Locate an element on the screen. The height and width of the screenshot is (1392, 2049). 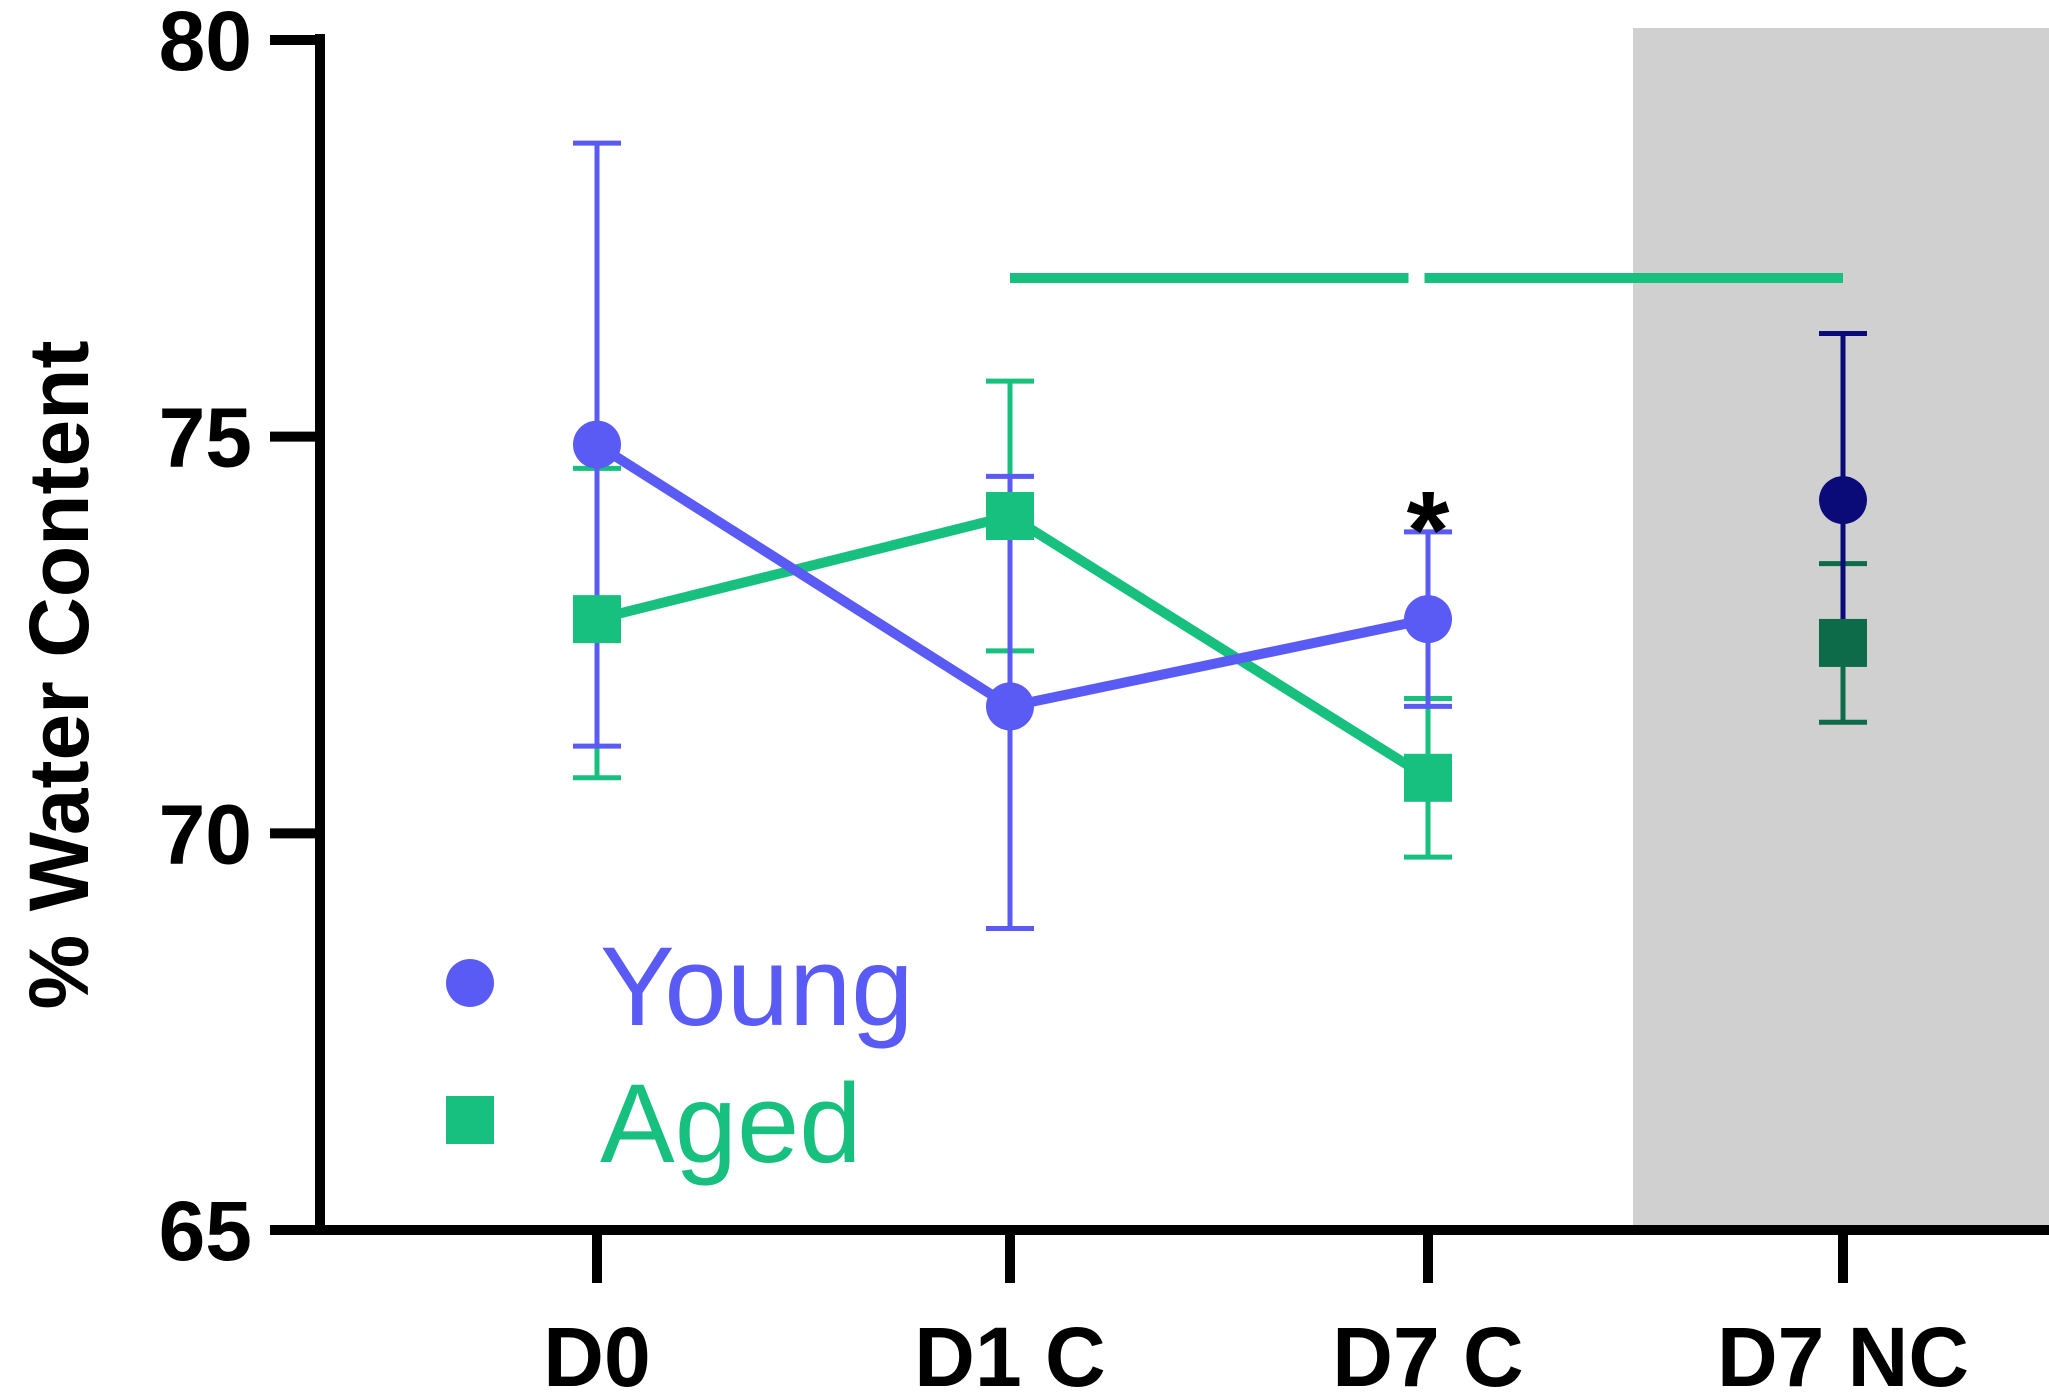
y-tick-label-75: 75 is located at coordinates (205, 438).